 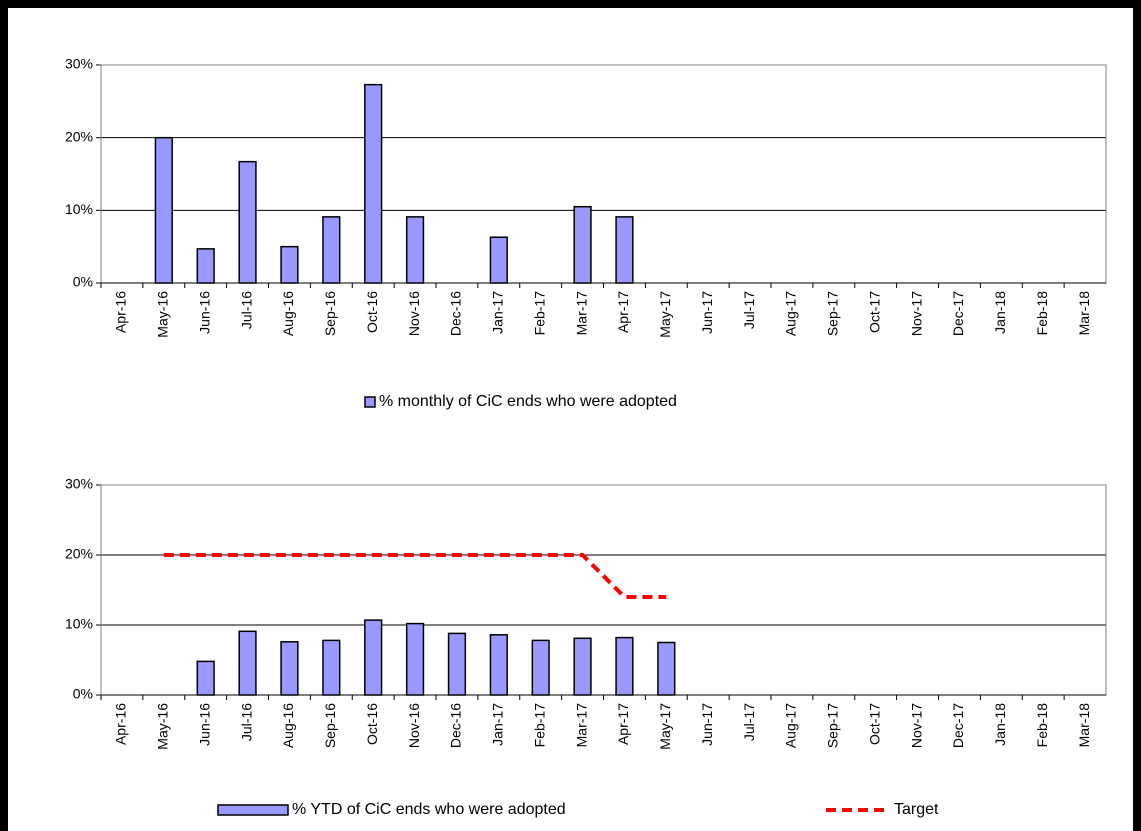 What do you see at coordinates (415, 576) in the screenshot?
I see `line` at bounding box center [415, 576].